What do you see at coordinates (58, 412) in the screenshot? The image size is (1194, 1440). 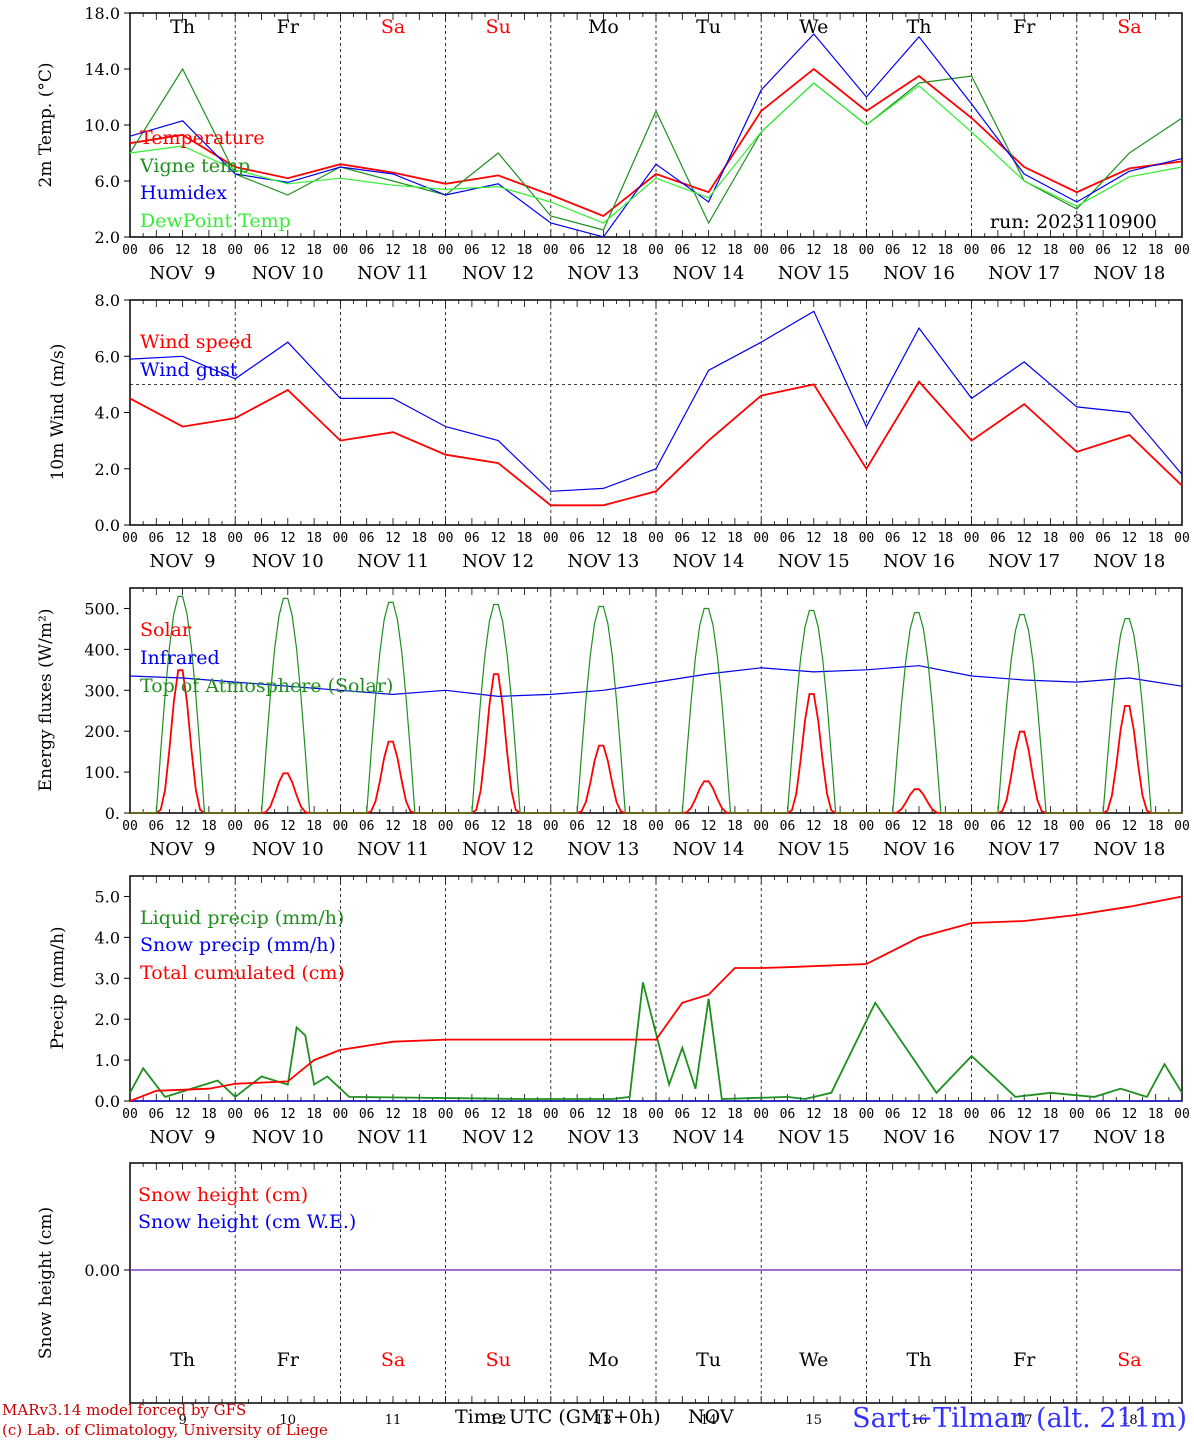 I see `wind-y-label: 10m Wind (m/s)` at bounding box center [58, 412].